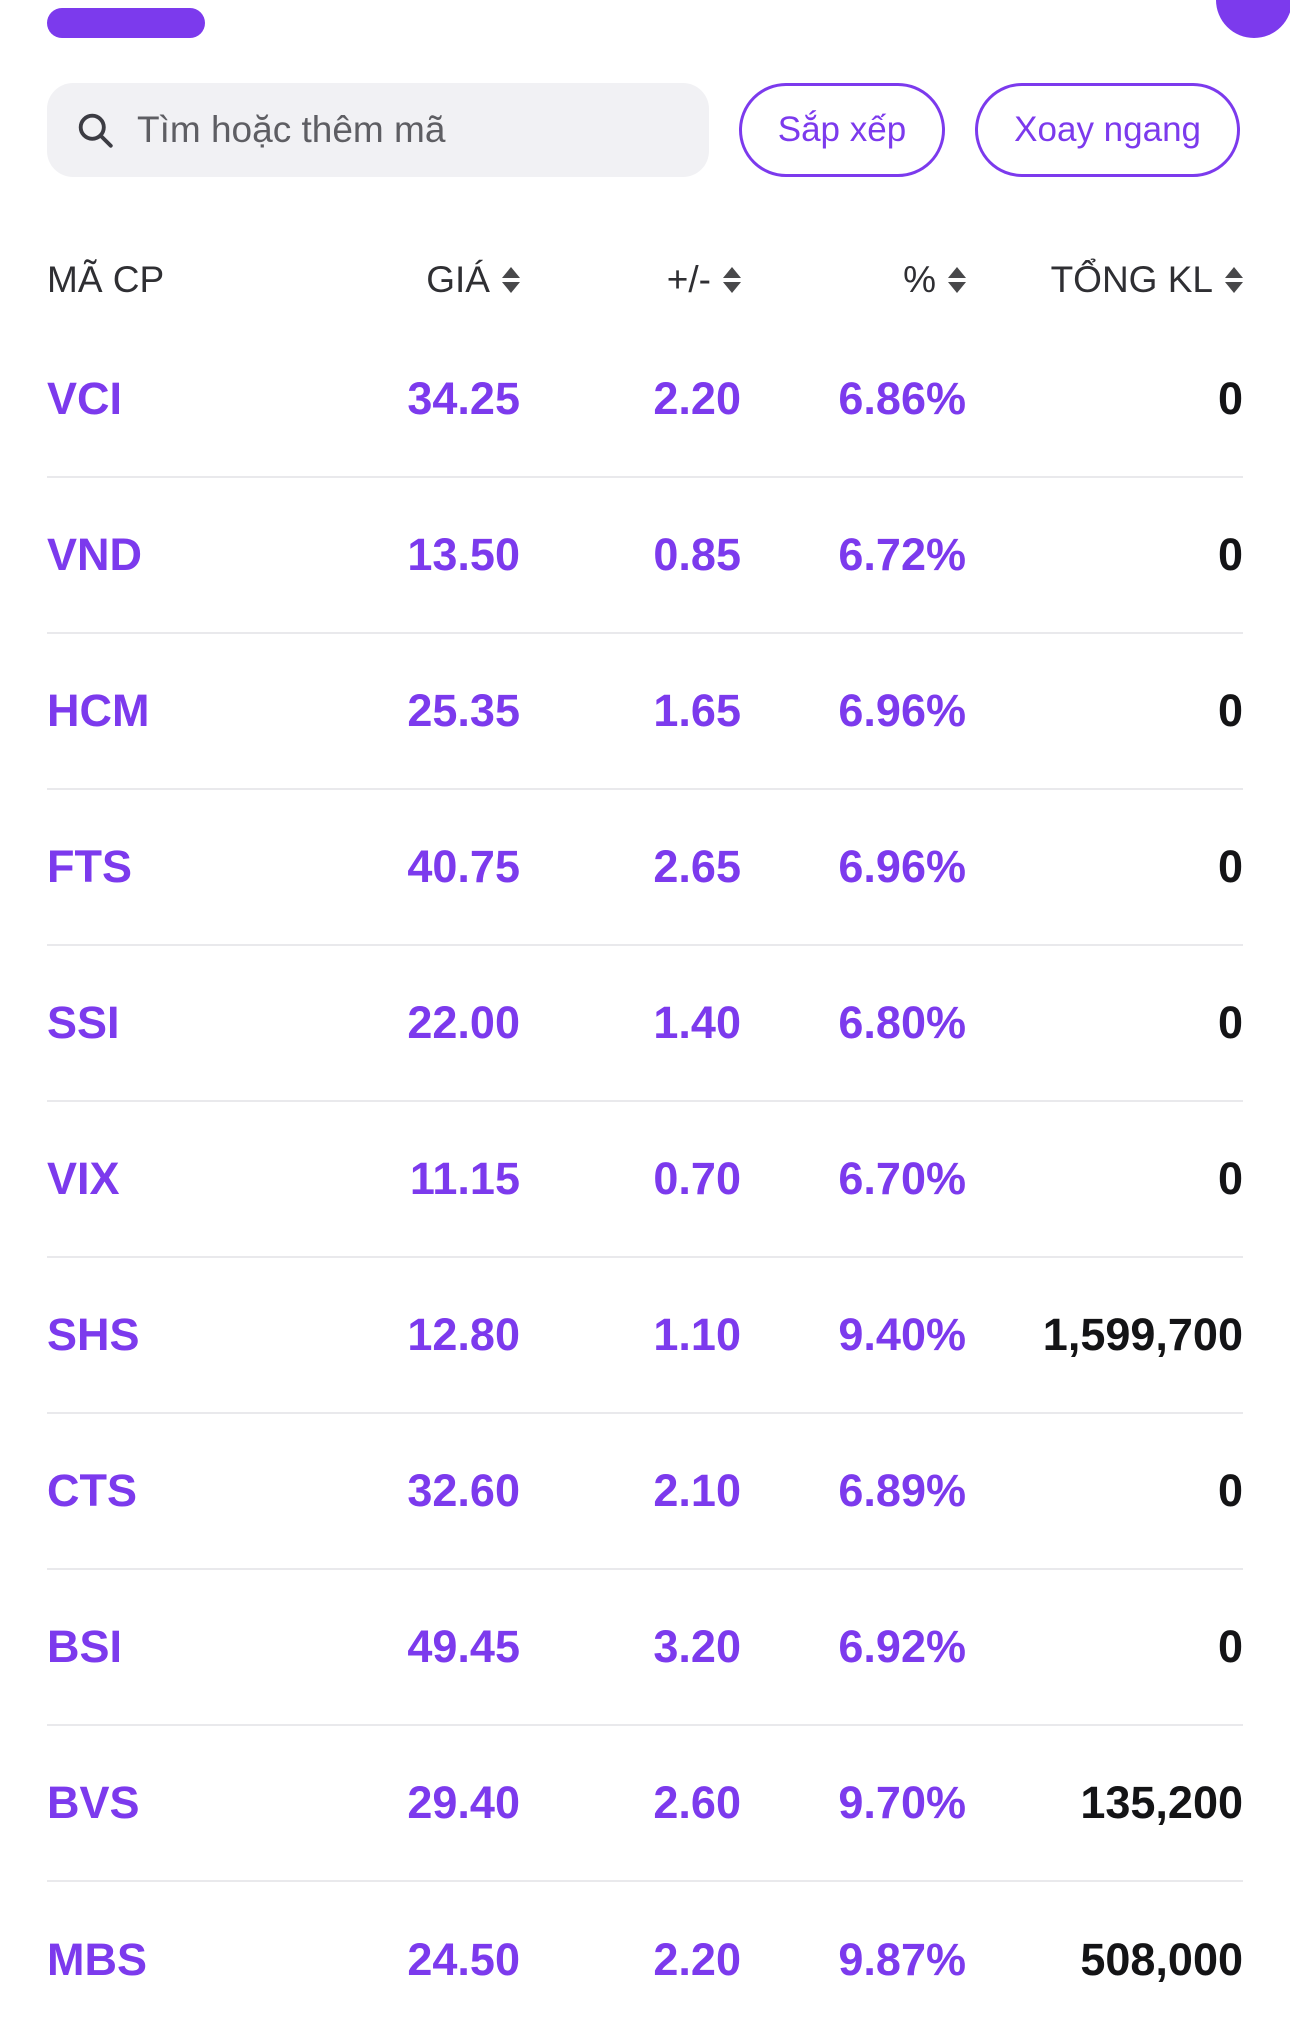 The image size is (1290, 2037). Describe the element at coordinates (688, 279) in the screenshot. I see `column-label: +/-` at that location.